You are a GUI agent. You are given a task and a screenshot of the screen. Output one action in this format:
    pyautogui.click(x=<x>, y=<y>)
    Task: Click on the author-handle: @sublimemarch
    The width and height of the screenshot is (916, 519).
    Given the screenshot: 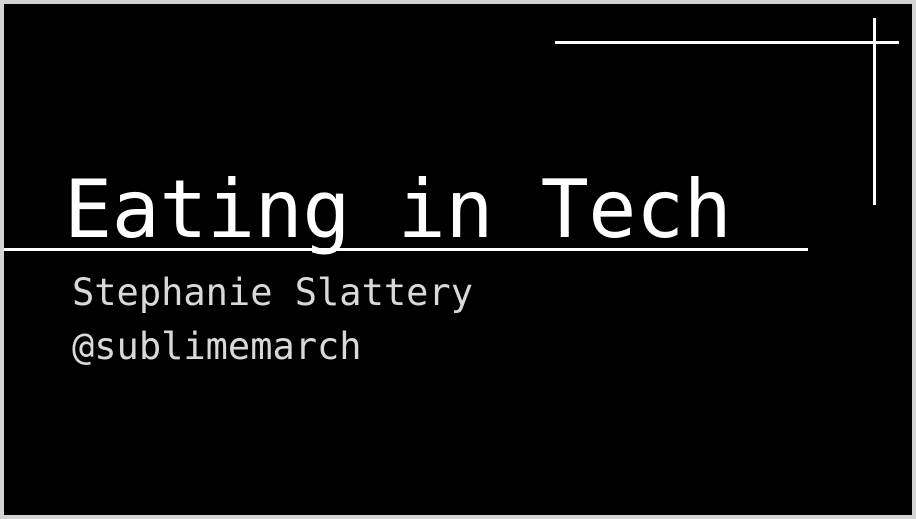 What is the action you would take?
    pyautogui.click(x=217, y=346)
    